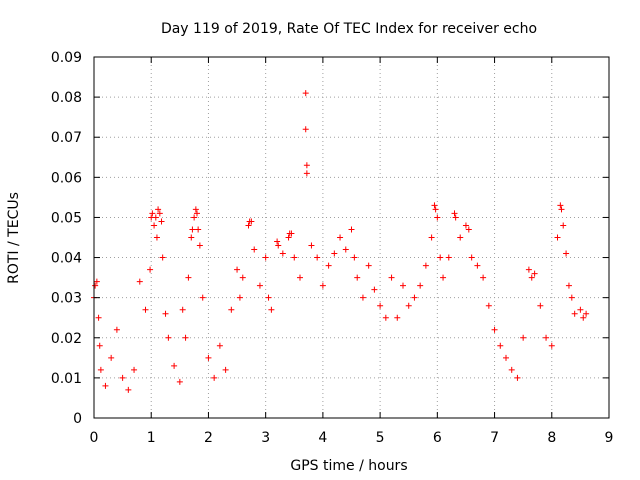 This screenshot has width=640, height=480. Describe the element at coordinates (265, 438) in the screenshot. I see `x-tick-label: 3` at that location.